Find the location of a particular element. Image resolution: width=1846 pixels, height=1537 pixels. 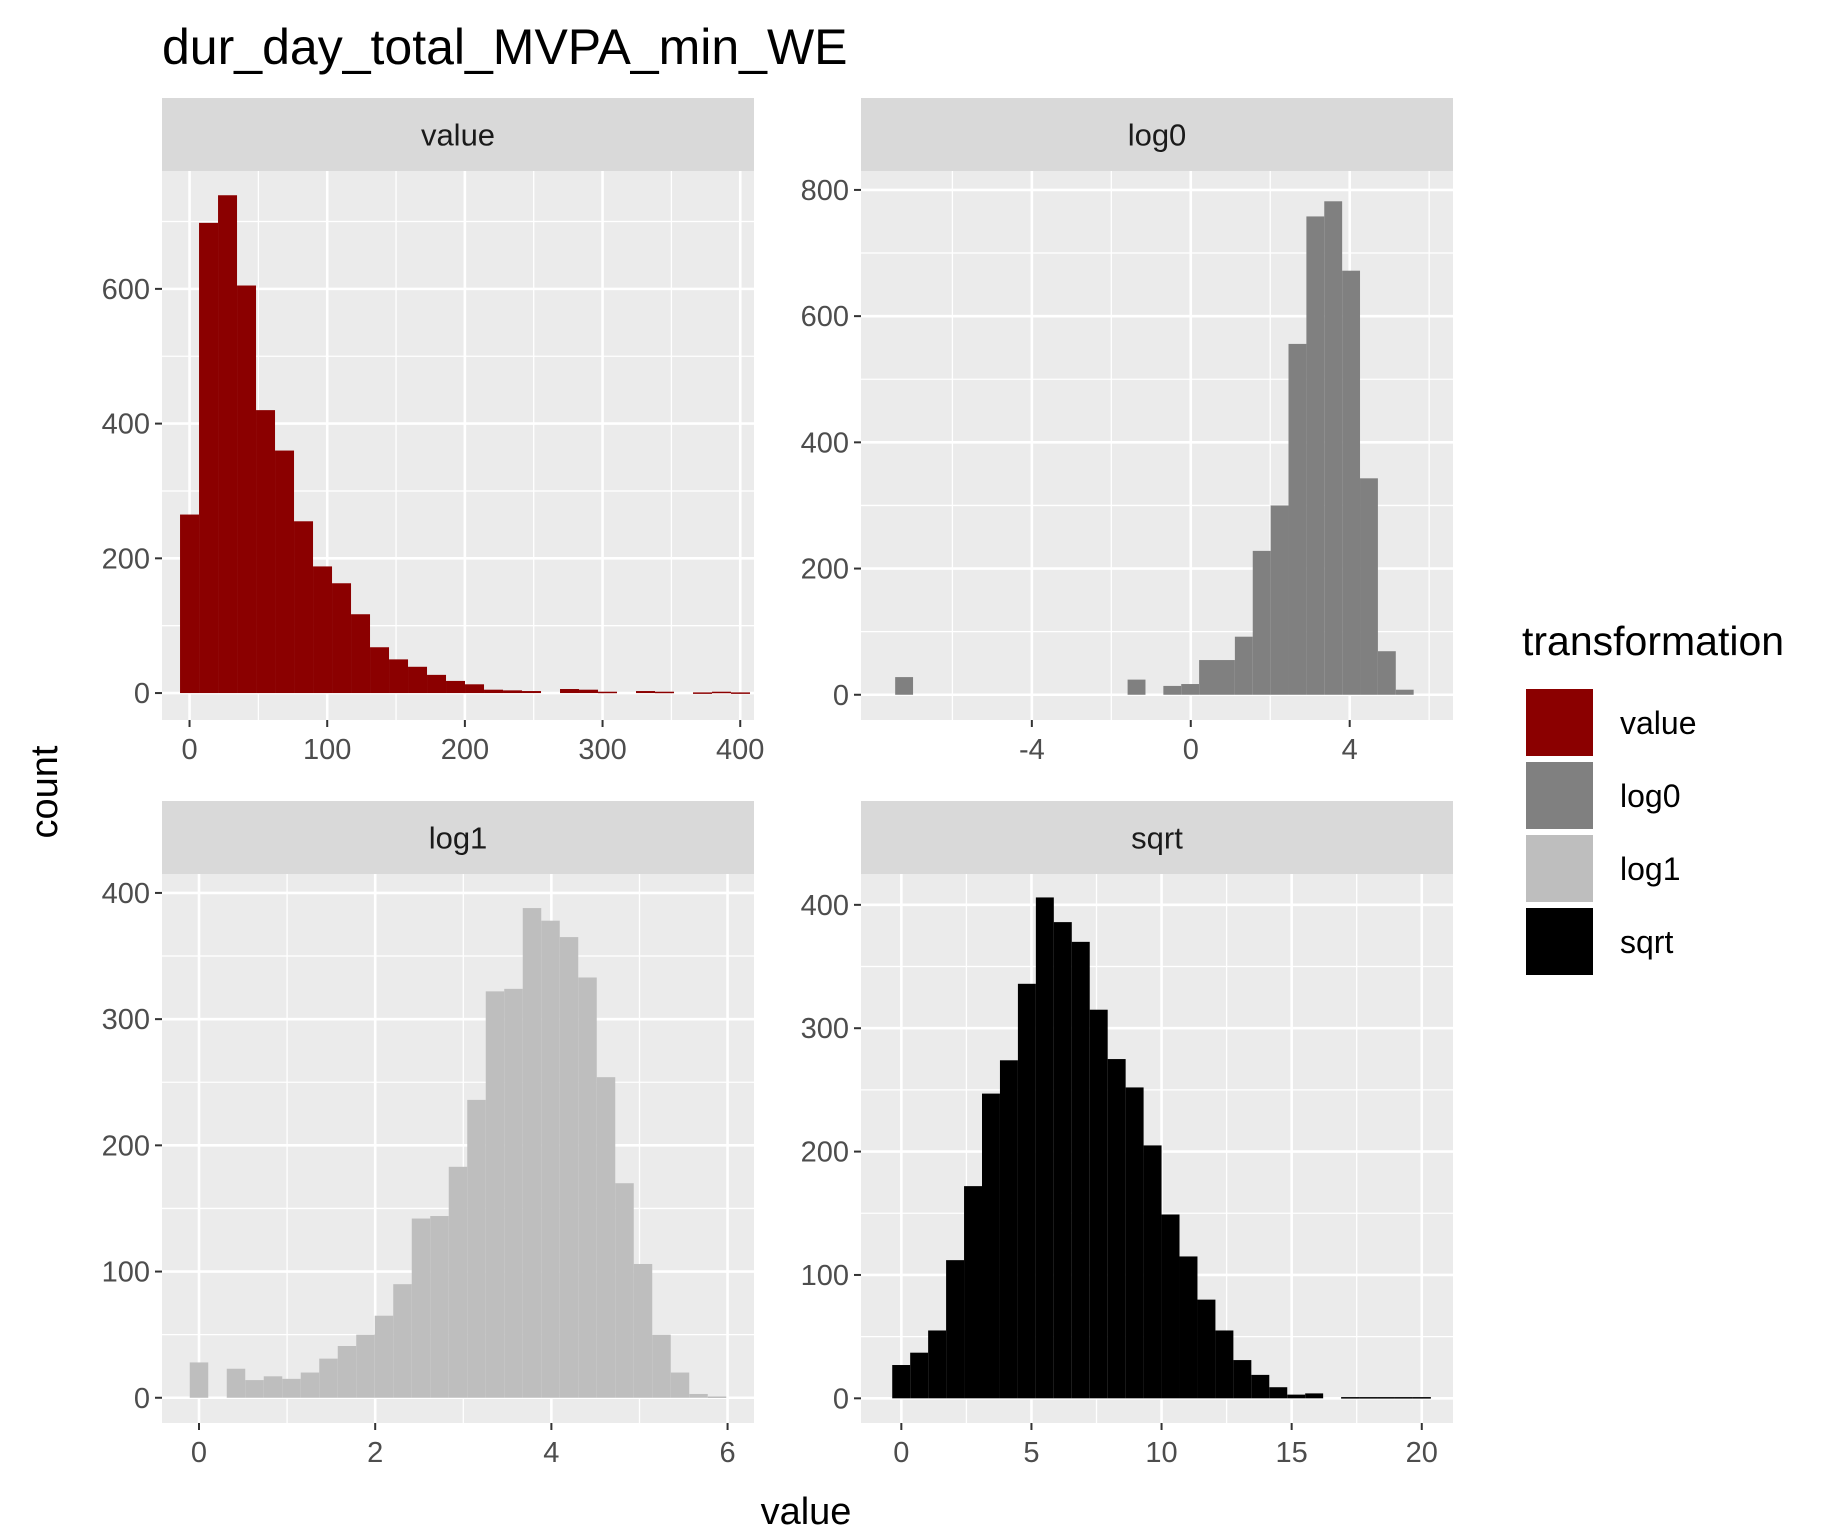

panel-strip-label: log0 is located at coordinates (1157, 135).